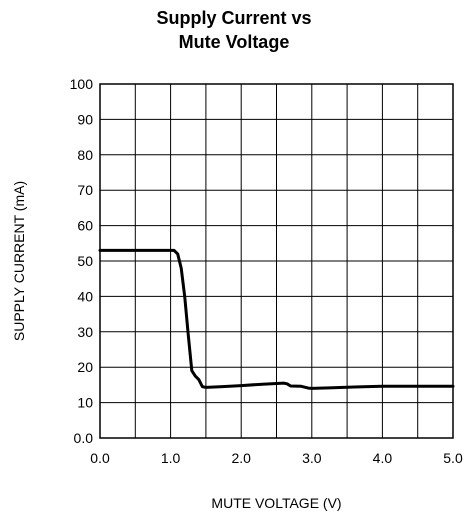 The height and width of the screenshot is (517, 468). I want to click on x-tick-label: 5.0, so click(453, 458).